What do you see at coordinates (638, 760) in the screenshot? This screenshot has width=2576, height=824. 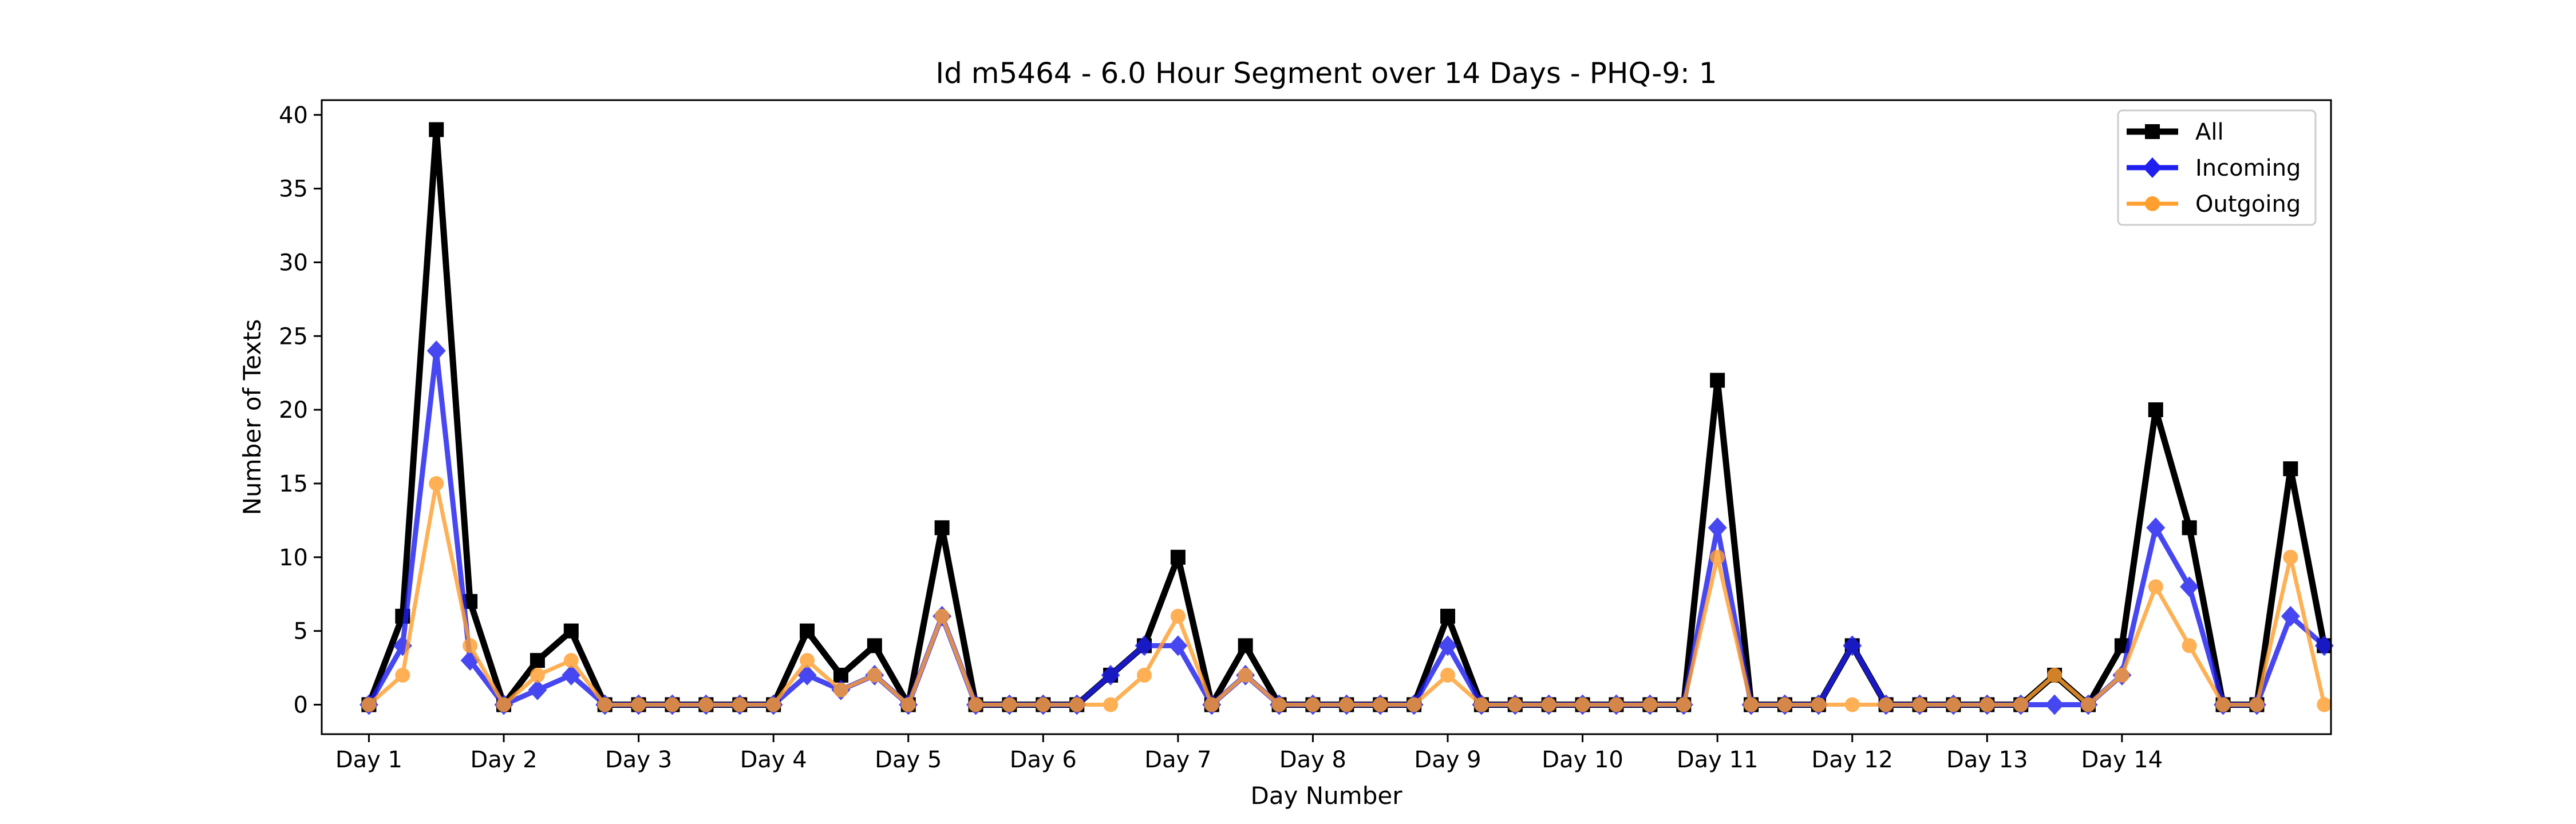 I see `x-tick-label: Day 3` at bounding box center [638, 760].